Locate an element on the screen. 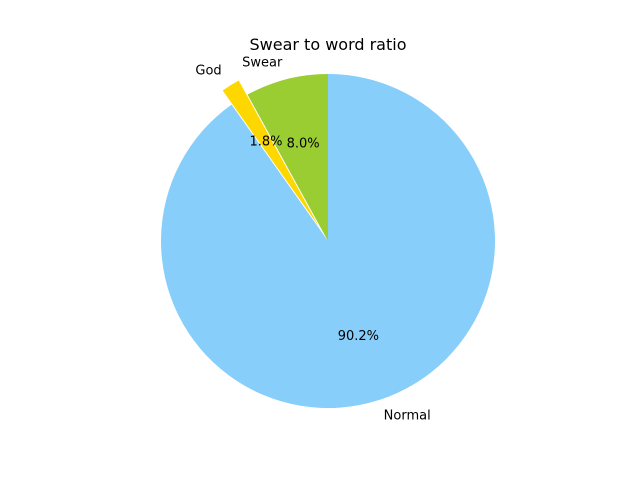 The image size is (640, 480). pct-label-swear: 8.0% is located at coordinates (303, 143).